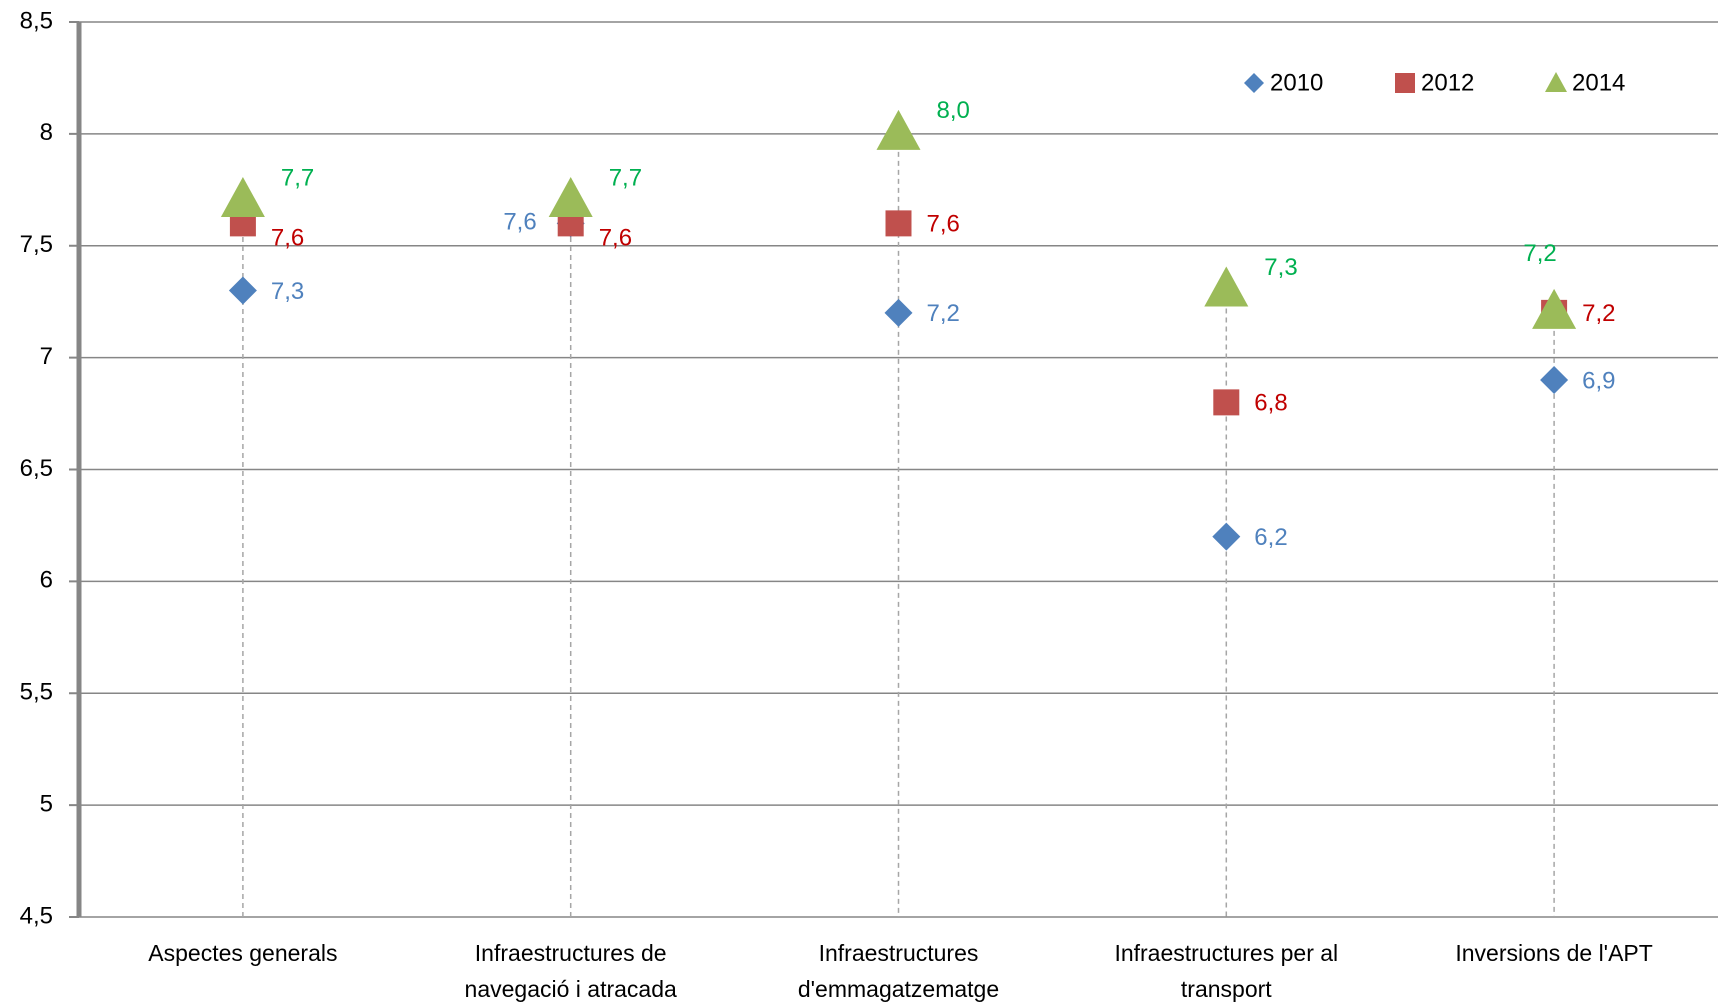  Describe the element at coordinates (898, 971) in the screenshot. I see `x-tick-label: Infraestructures d'emmagatzematge` at that location.